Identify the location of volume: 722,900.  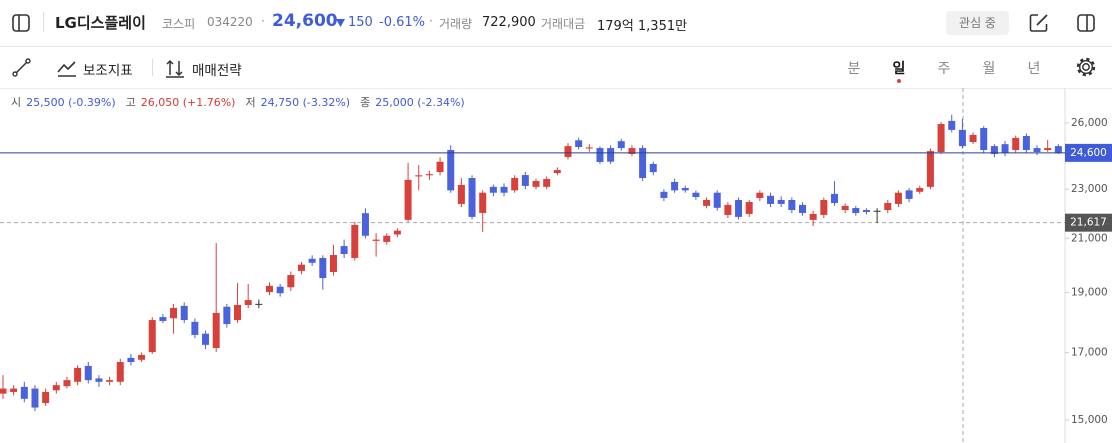
(509, 22).